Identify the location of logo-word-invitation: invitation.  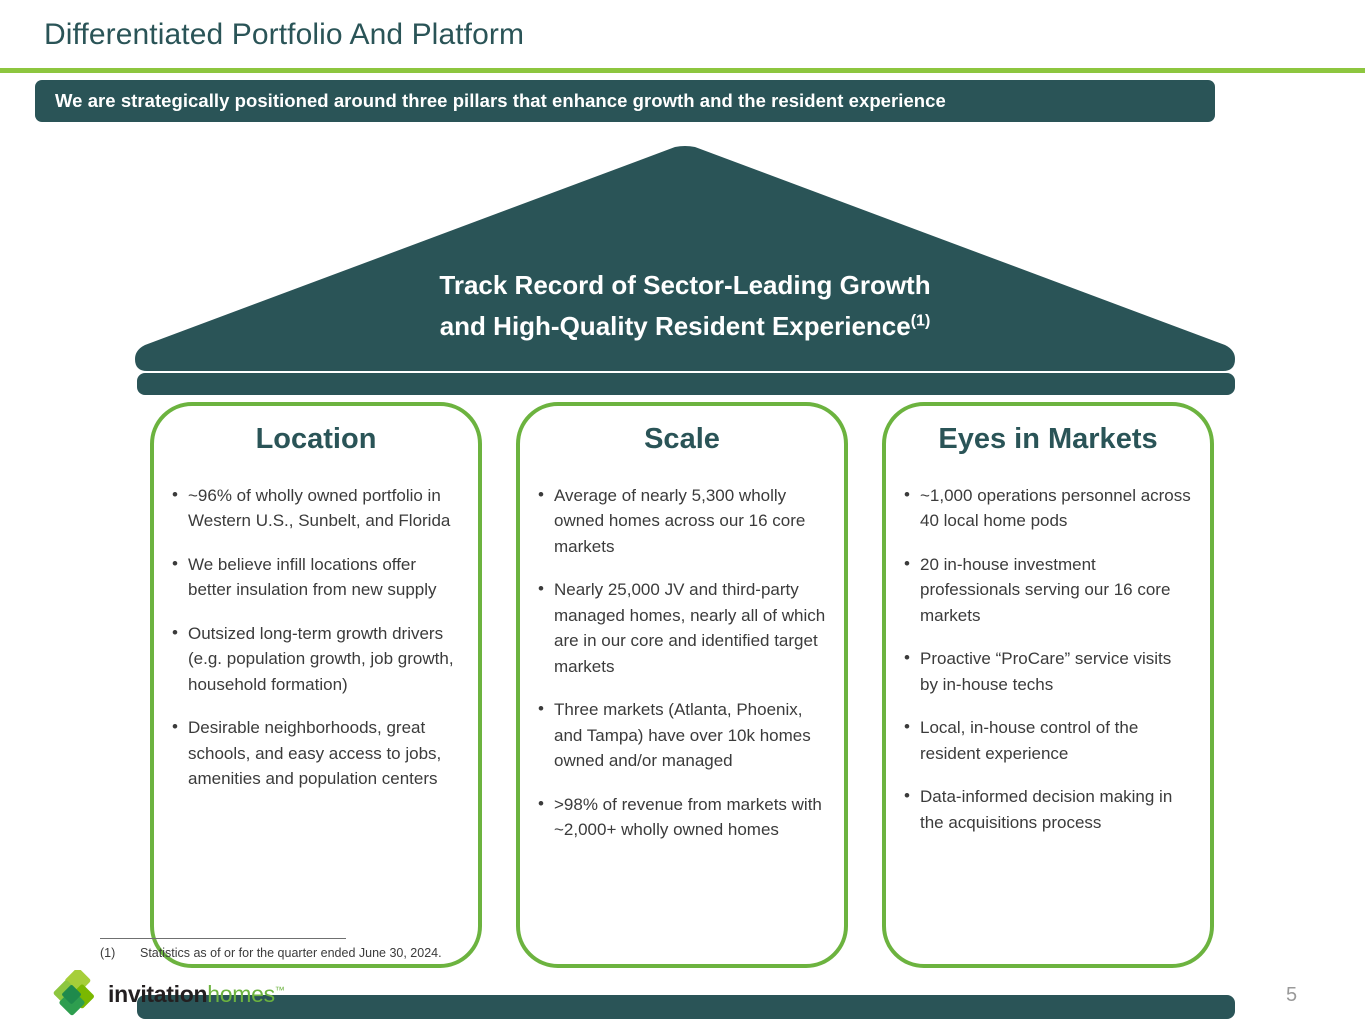
(158, 993).